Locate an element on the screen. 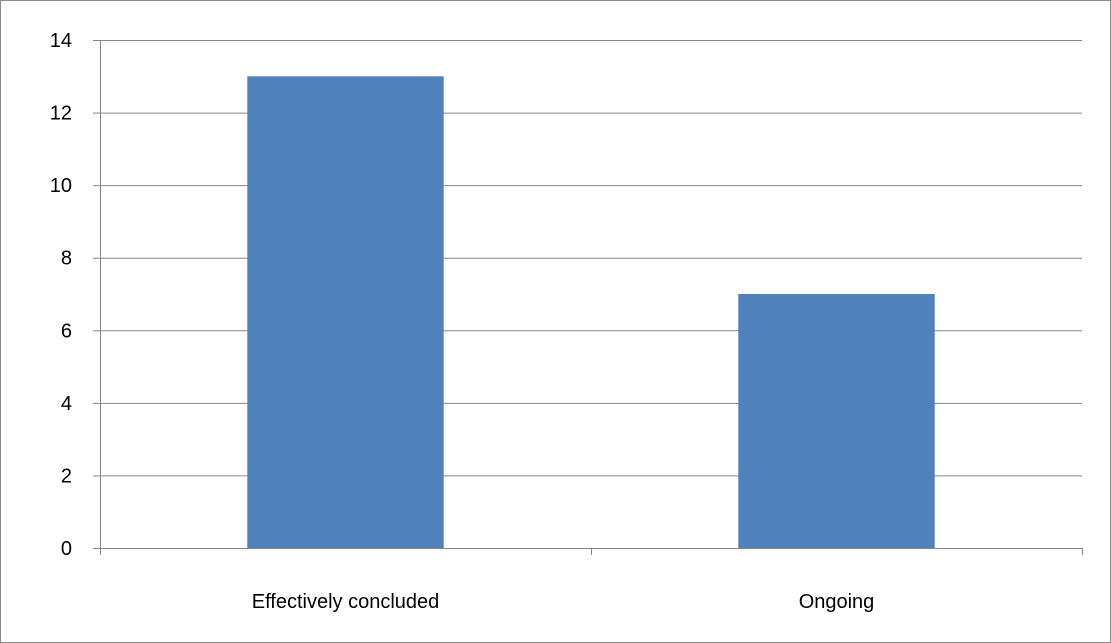 The image size is (1111, 643). y-tick-label: 12 is located at coordinates (61, 114).